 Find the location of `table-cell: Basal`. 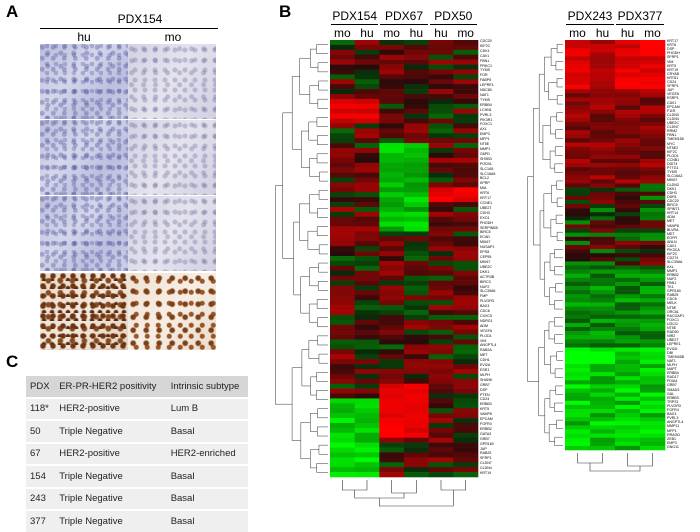

table-cell: Basal is located at coordinates (207, 431).